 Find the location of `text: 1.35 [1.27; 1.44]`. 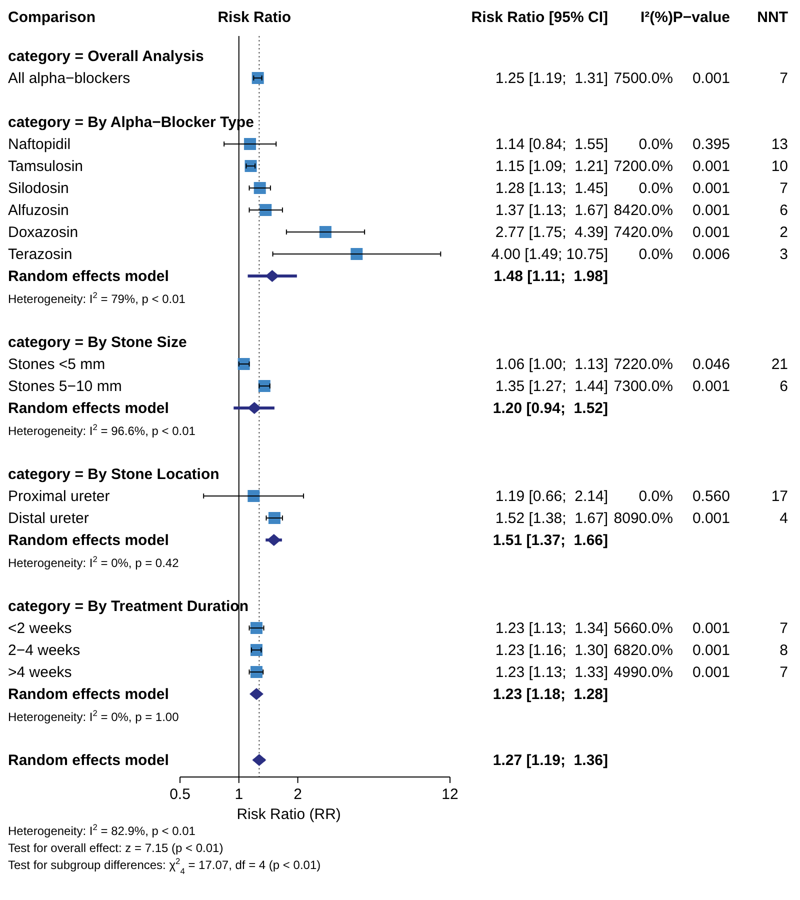

text: 1.35 [1.27; 1.44] is located at coordinates (551, 386).